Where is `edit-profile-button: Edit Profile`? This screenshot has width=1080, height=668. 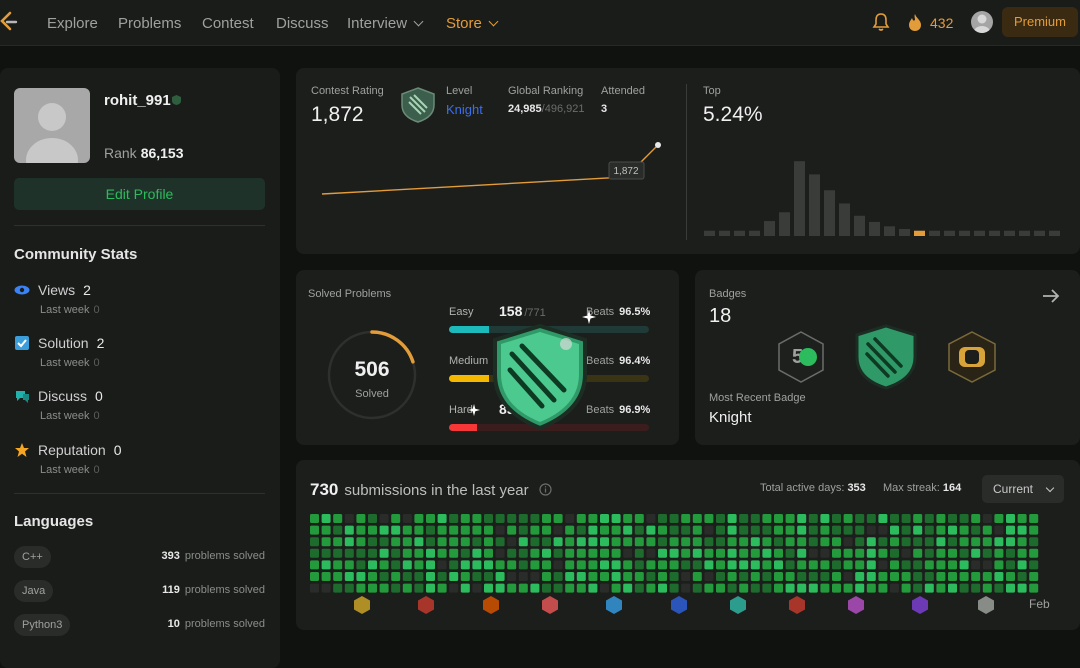
edit-profile-button: Edit Profile is located at coordinates (139, 194).